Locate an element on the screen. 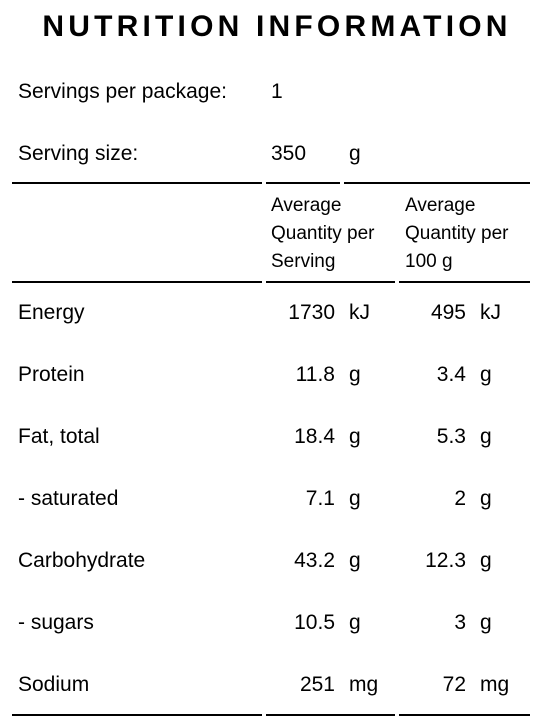 This screenshot has height=726, width=554. title: NUTRITION INFORMATION is located at coordinates (277, 26).